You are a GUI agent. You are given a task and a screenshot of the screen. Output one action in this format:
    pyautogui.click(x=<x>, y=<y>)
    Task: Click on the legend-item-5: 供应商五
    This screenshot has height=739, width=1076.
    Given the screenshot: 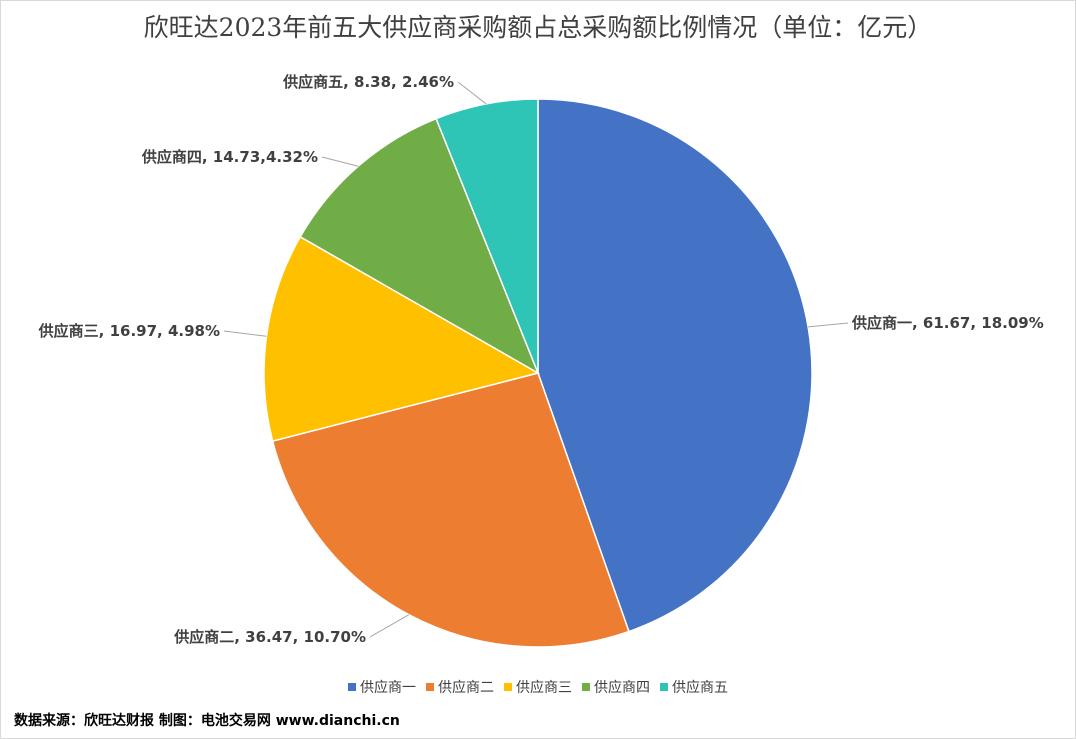 What is the action you would take?
    pyautogui.click(x=694, y=687)
    